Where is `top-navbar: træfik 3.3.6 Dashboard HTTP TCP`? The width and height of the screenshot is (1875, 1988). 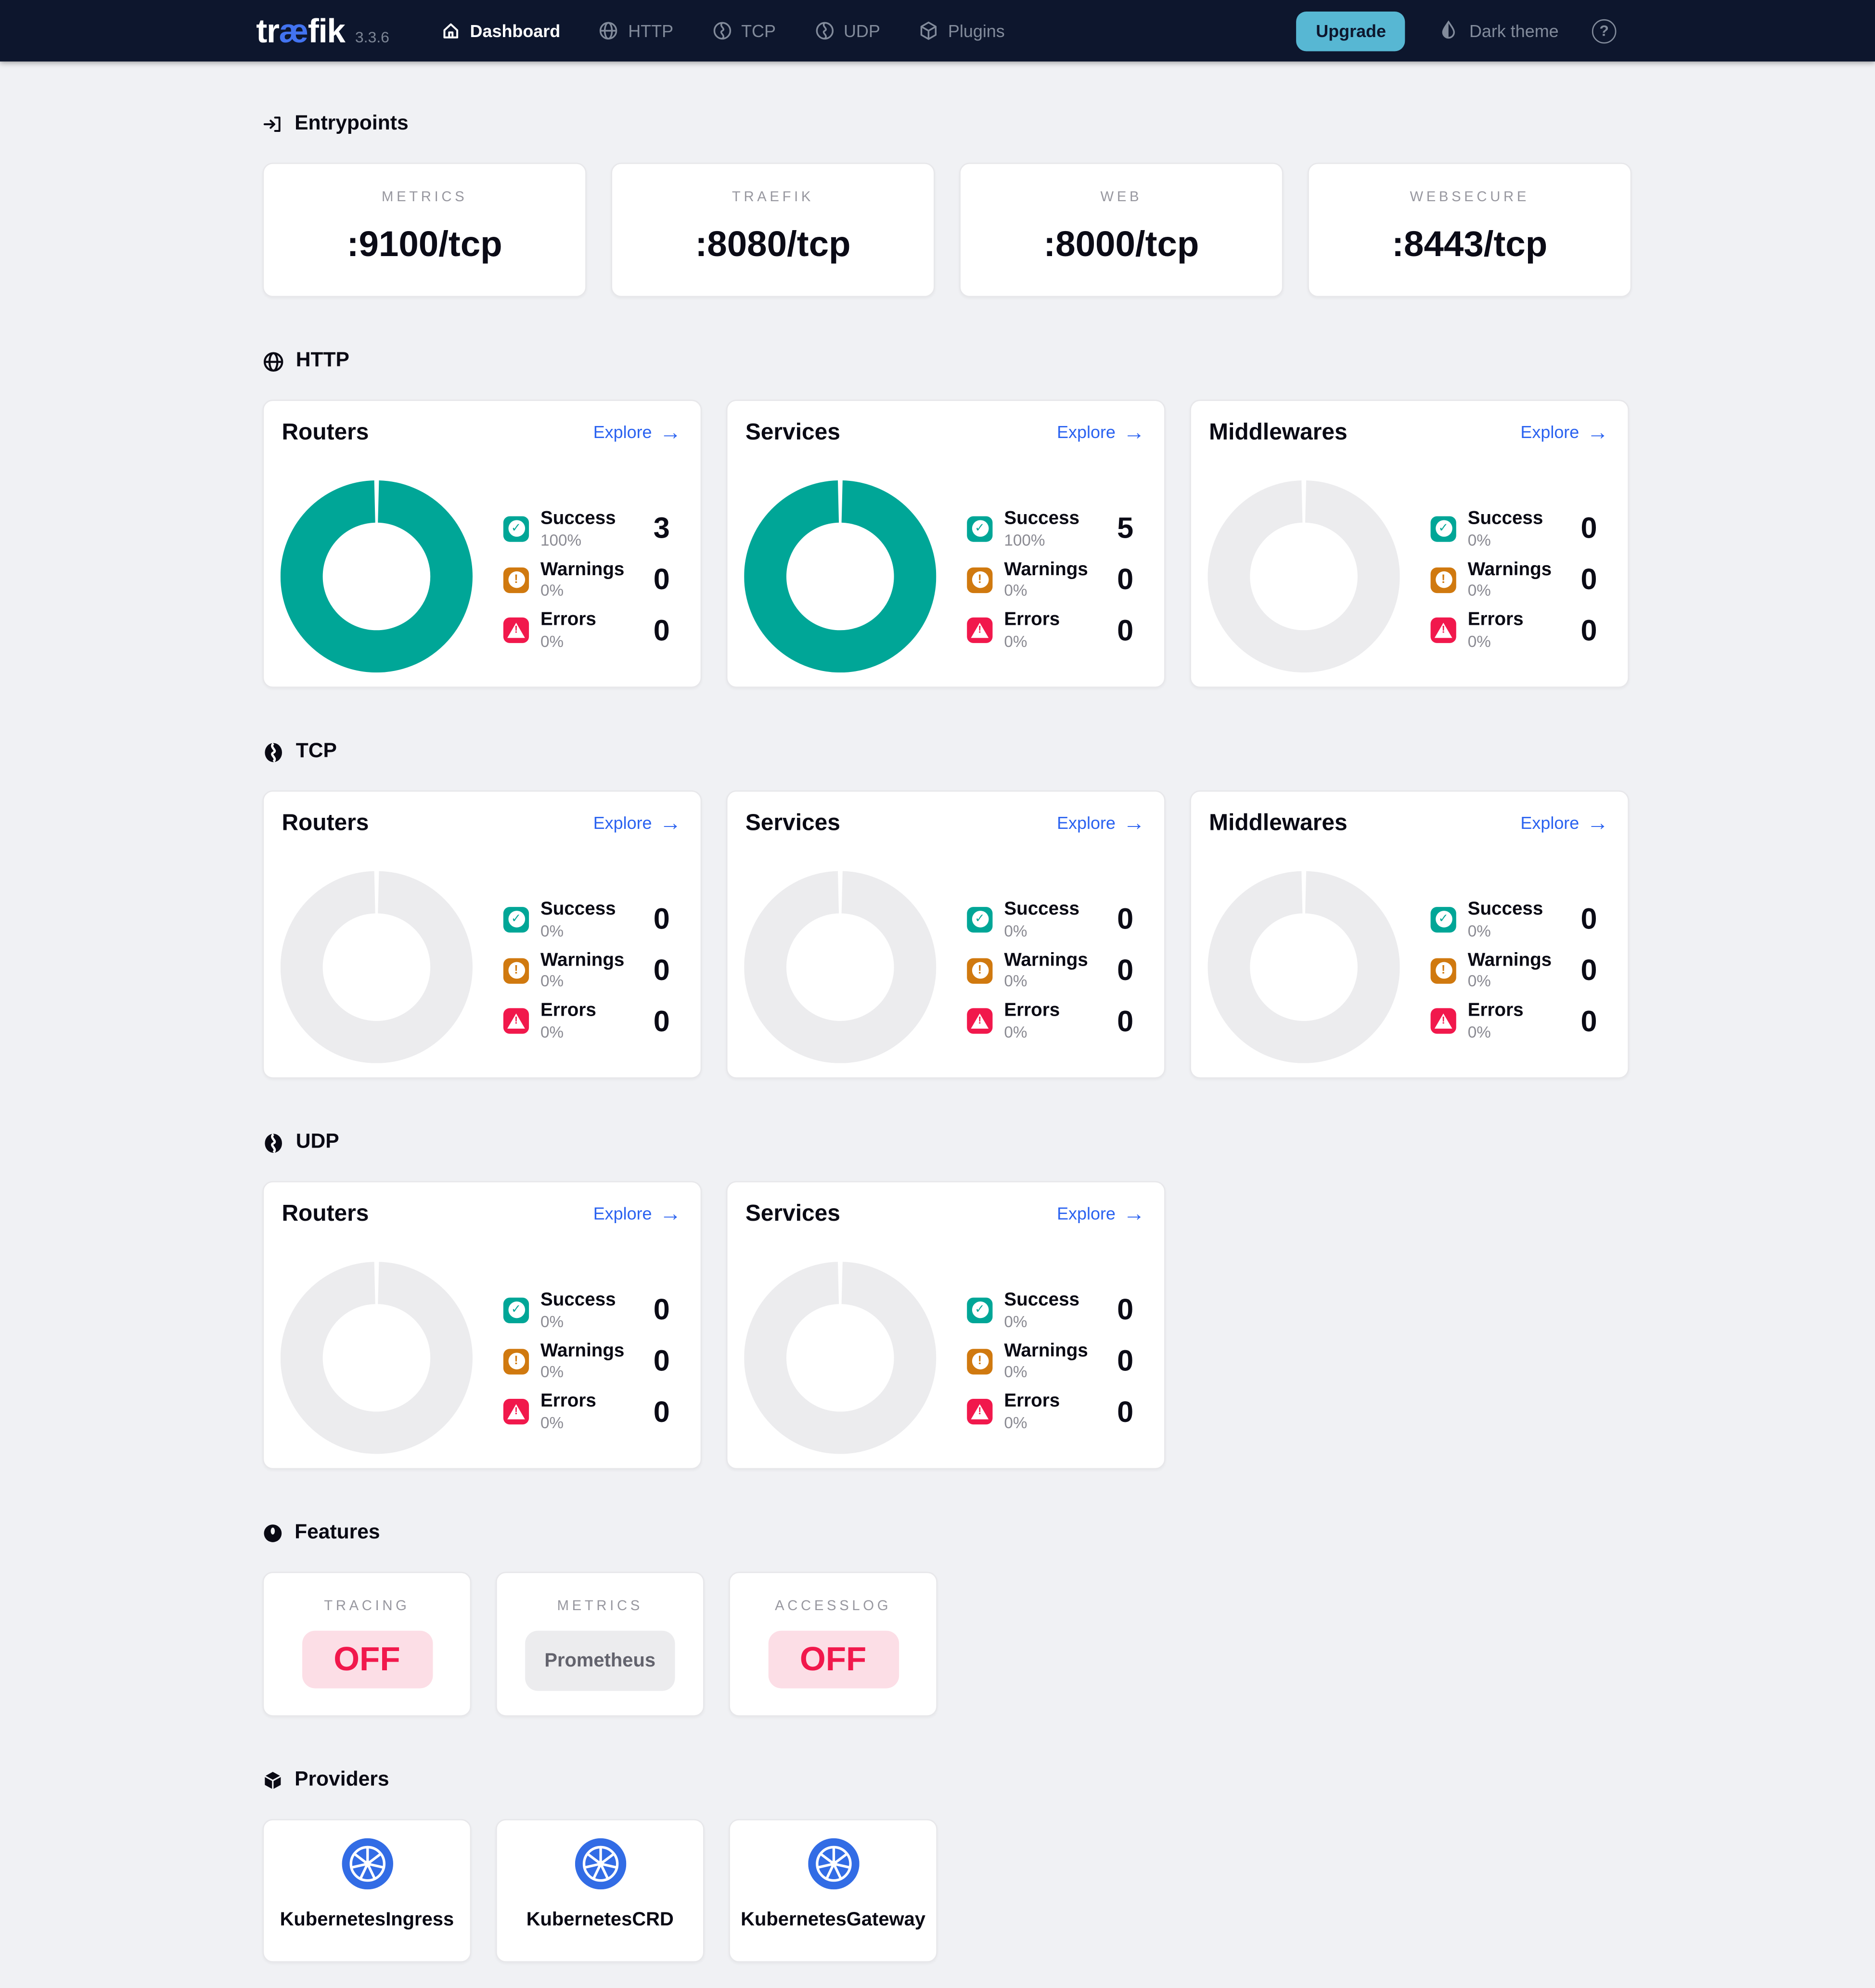 top-navbar: træfik 3.3.6 Dashboard HTTP TCP is located at coordinates (937, 31).